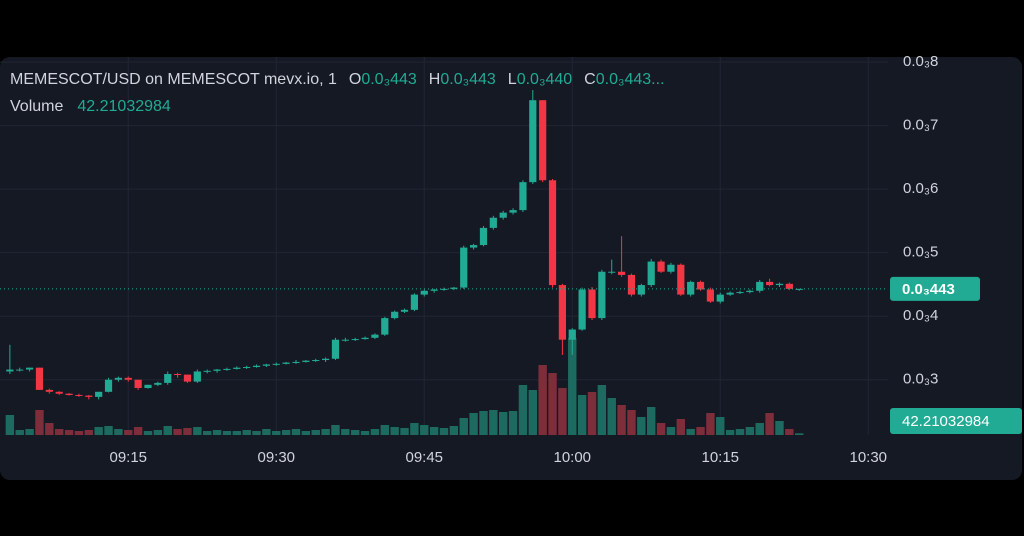  I want to click on x-tick-label: 10:30, so click(868, 457).